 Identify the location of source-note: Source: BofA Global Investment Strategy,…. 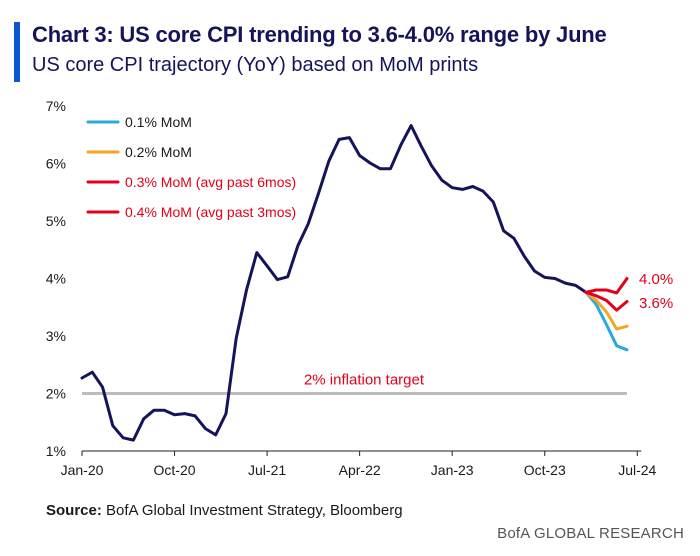
(224, 510).